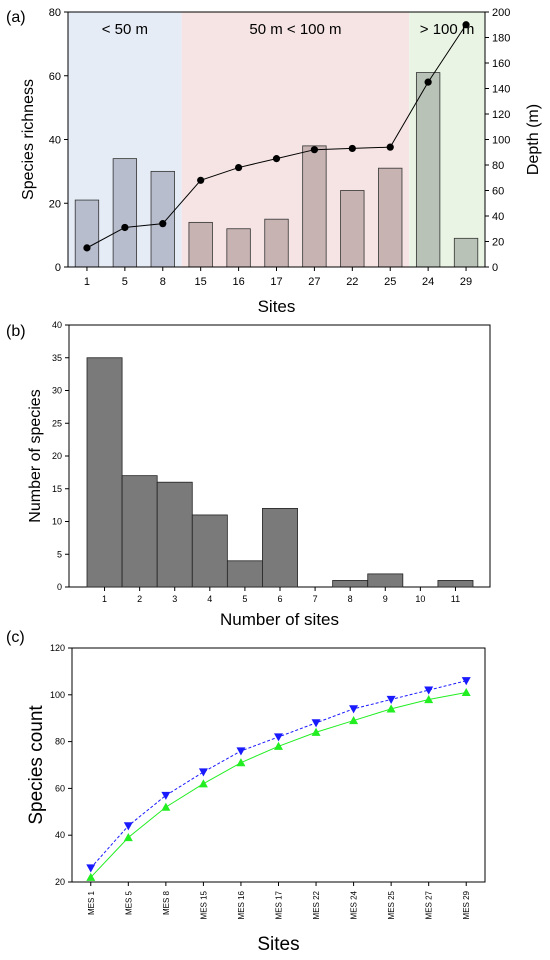 The width and height of the screenshot is (550, 960). Describe the element at coordinates (163, 282) in the screenshot. I see `xtick-label-a: 8` at that location.